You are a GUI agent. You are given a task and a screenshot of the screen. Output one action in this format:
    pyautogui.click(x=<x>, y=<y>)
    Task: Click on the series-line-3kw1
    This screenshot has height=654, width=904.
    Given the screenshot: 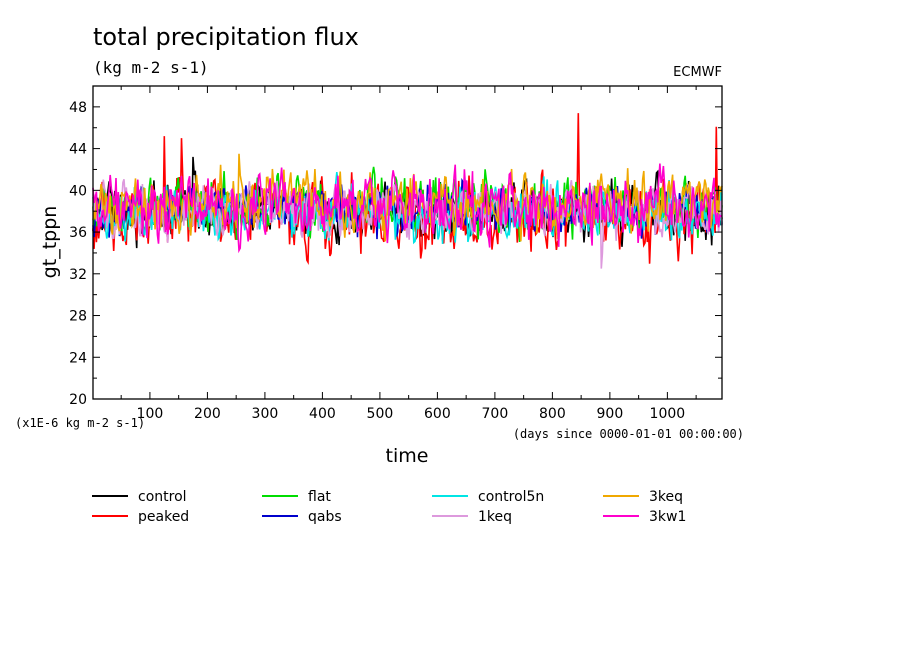 What is the action you would take?
    pyautogui.click(x=407, y=208)
    